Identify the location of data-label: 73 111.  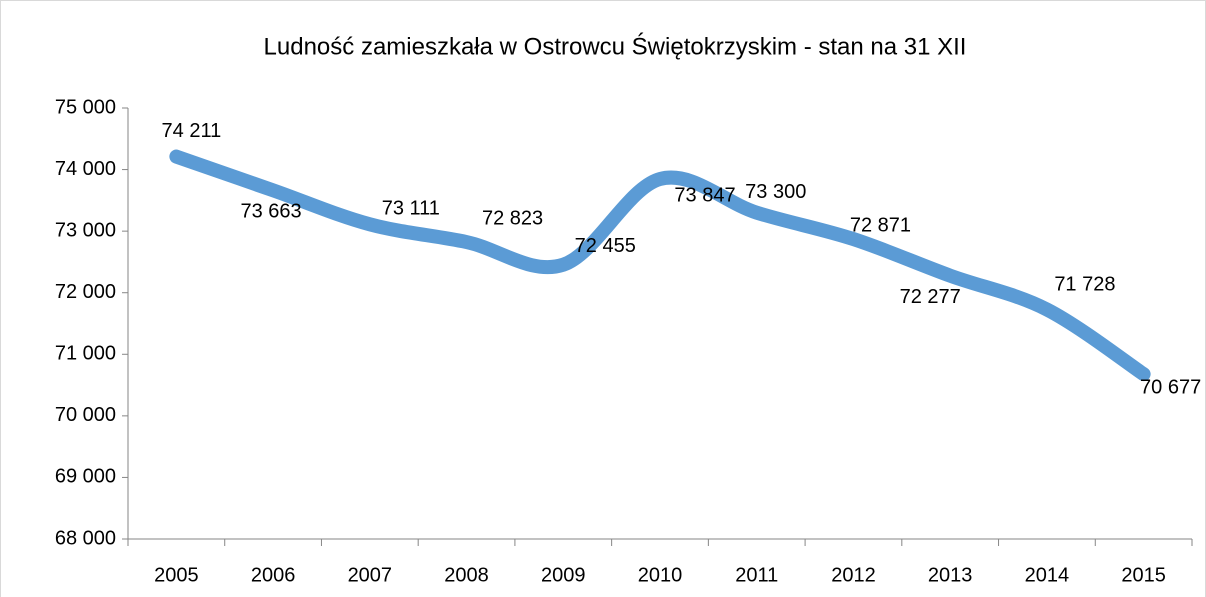
(411, 209).